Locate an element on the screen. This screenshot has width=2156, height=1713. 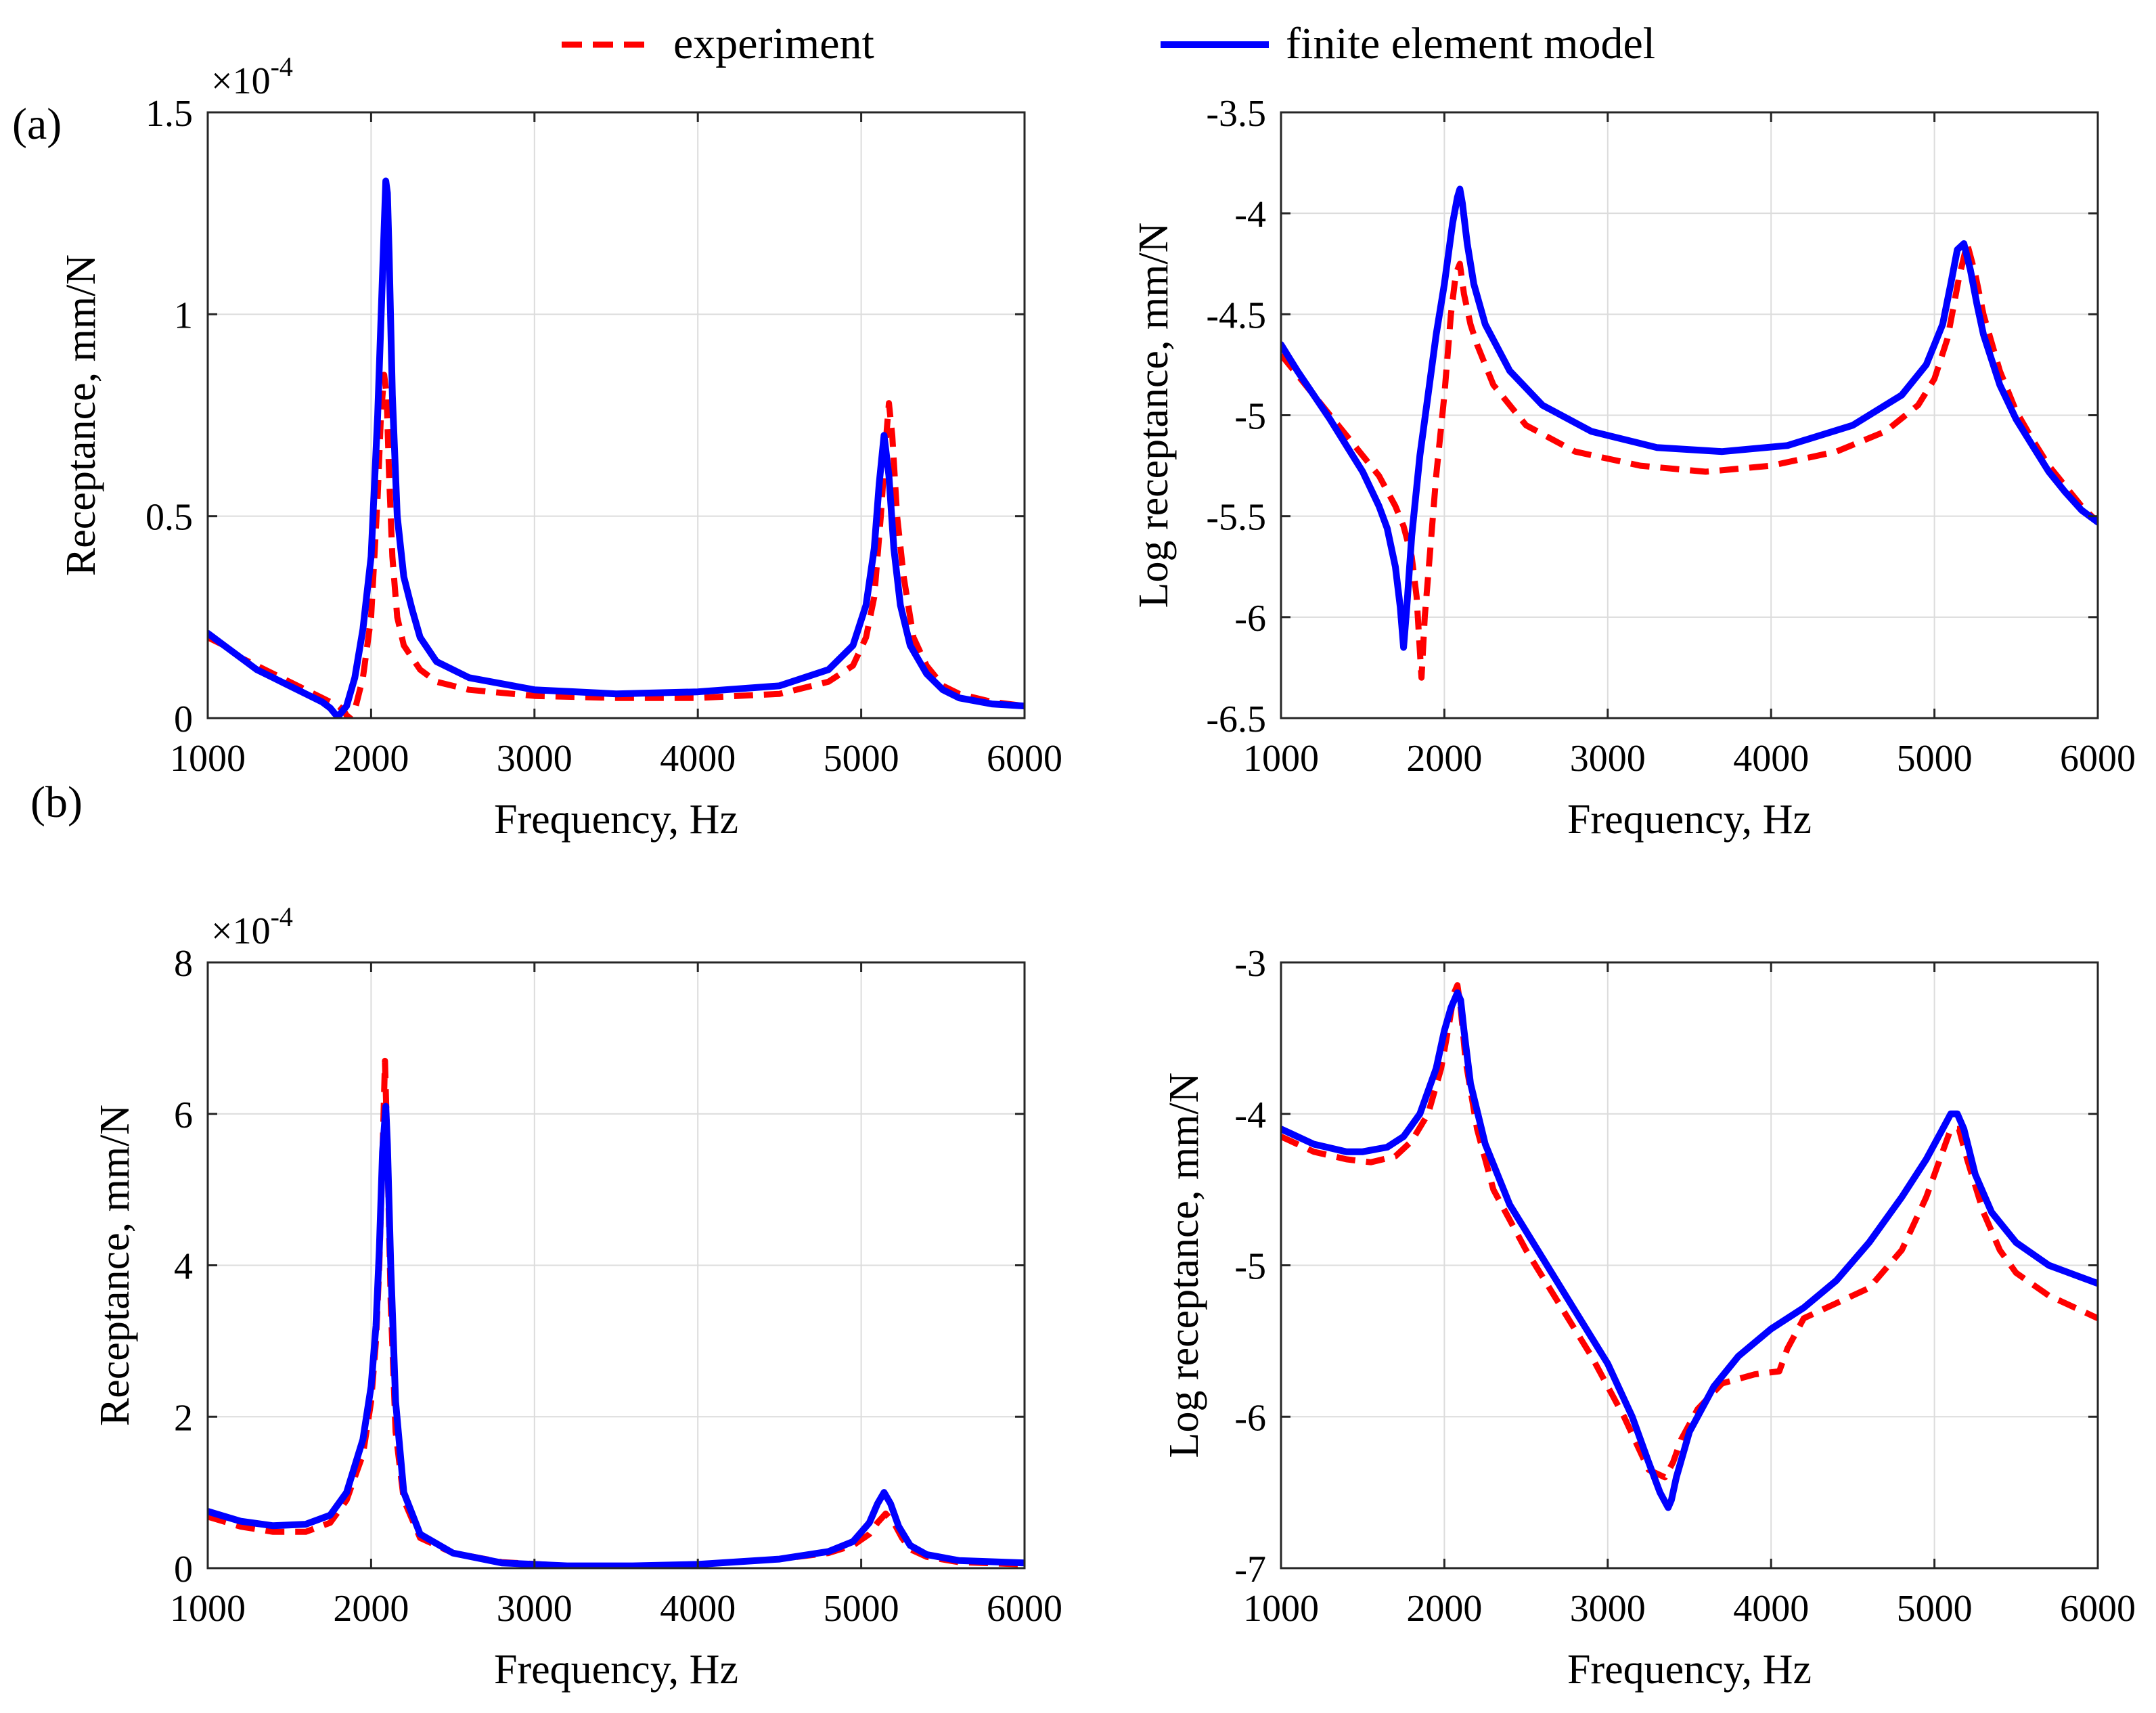
y-tick-label: 0.5 is located at coordinates (169, 518).